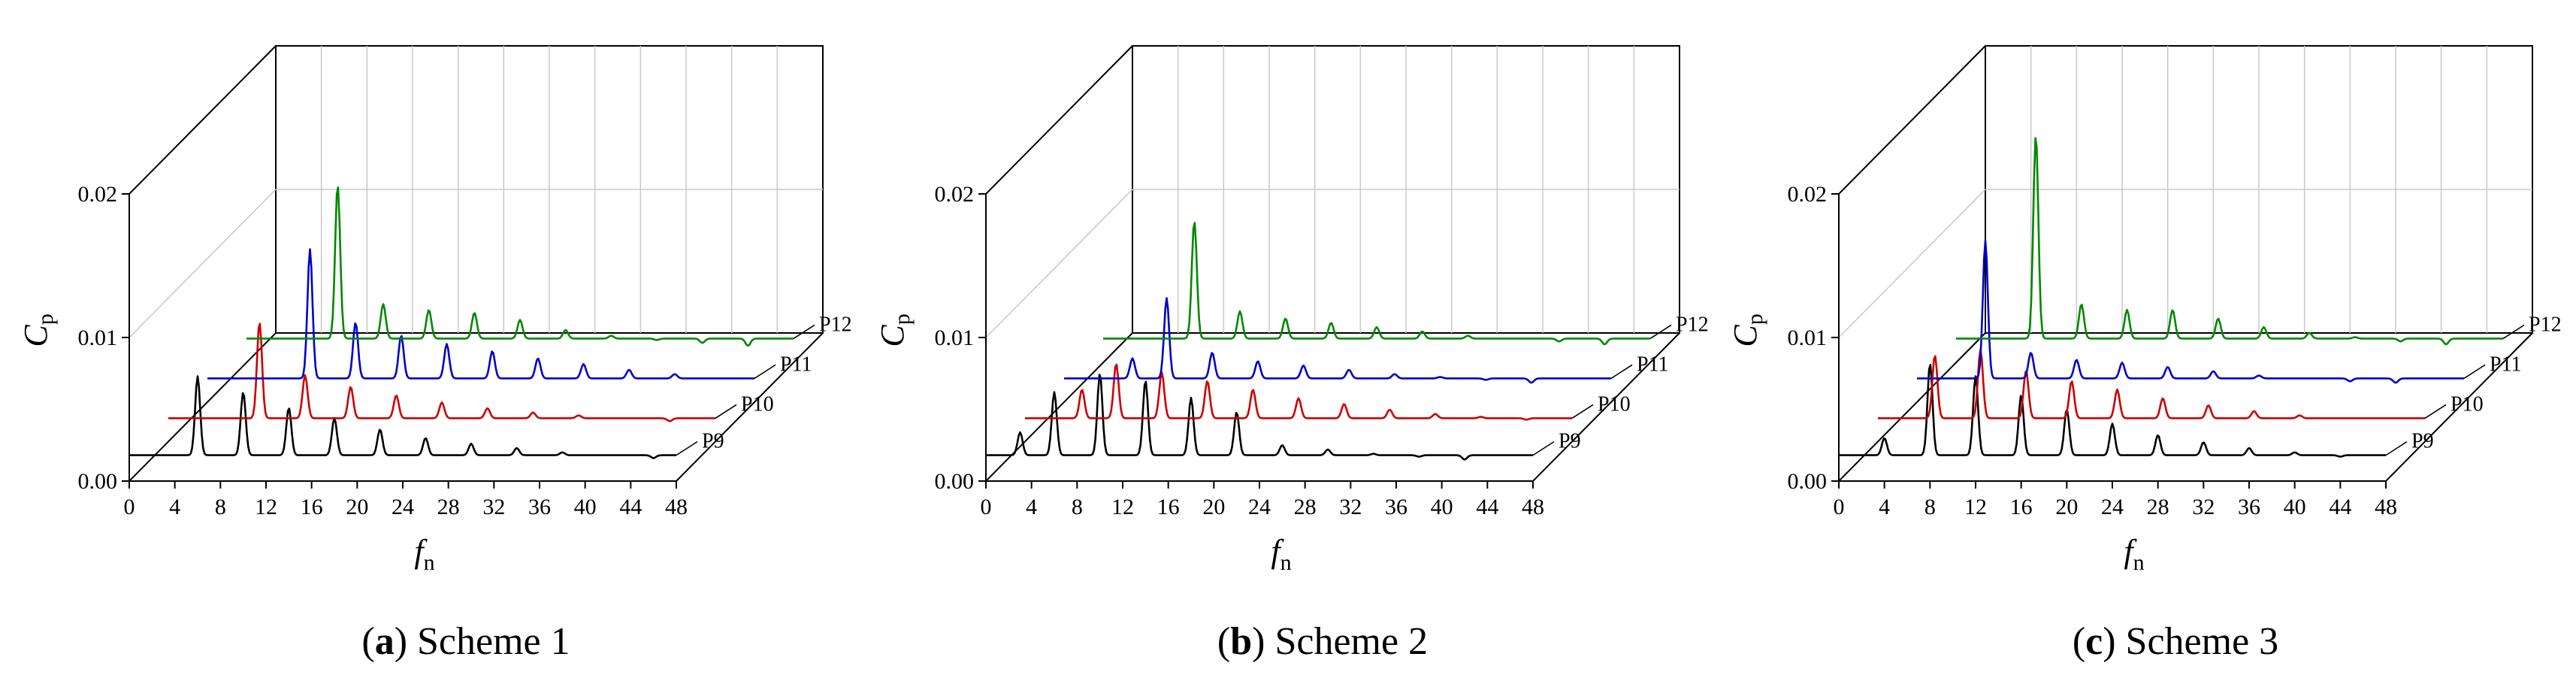  I want to click on panel-caption: (b) Scheme 2, so click(1323, 641).